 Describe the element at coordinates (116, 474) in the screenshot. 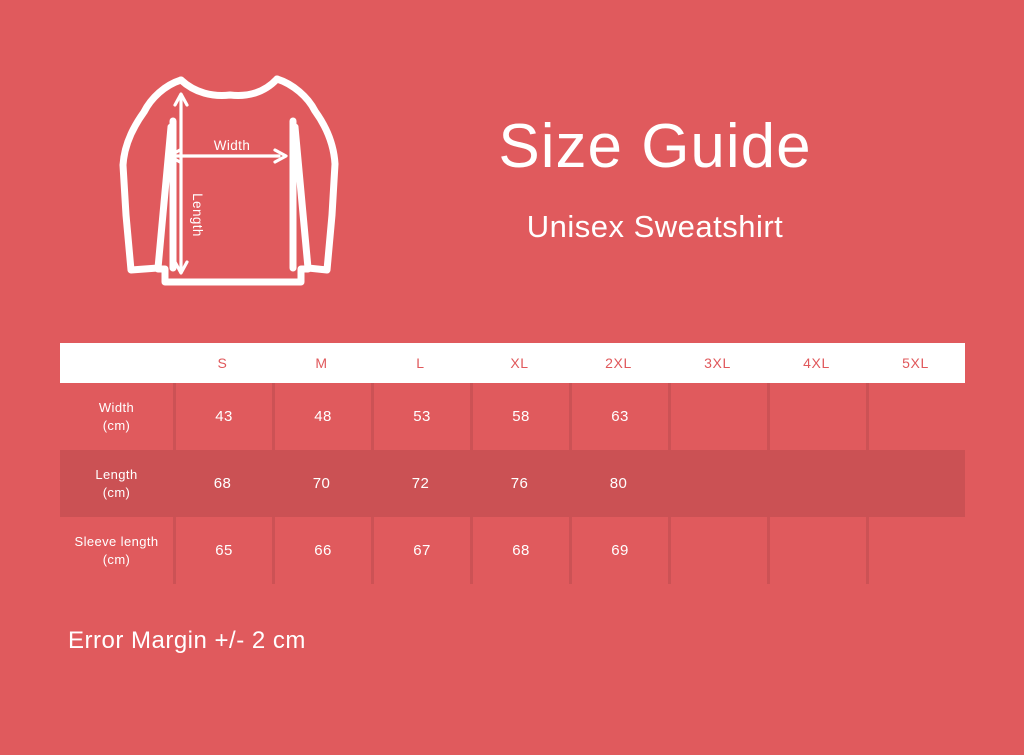

I see `row-label-text: Length` at that location.